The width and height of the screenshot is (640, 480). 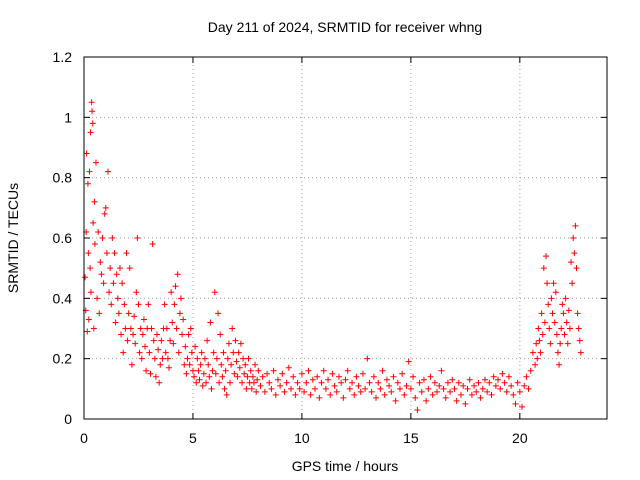 What do you see at coordinates (411, 438) in the screenshot?
I see `x-tick-label: 15` at bounding box center [411, 438].